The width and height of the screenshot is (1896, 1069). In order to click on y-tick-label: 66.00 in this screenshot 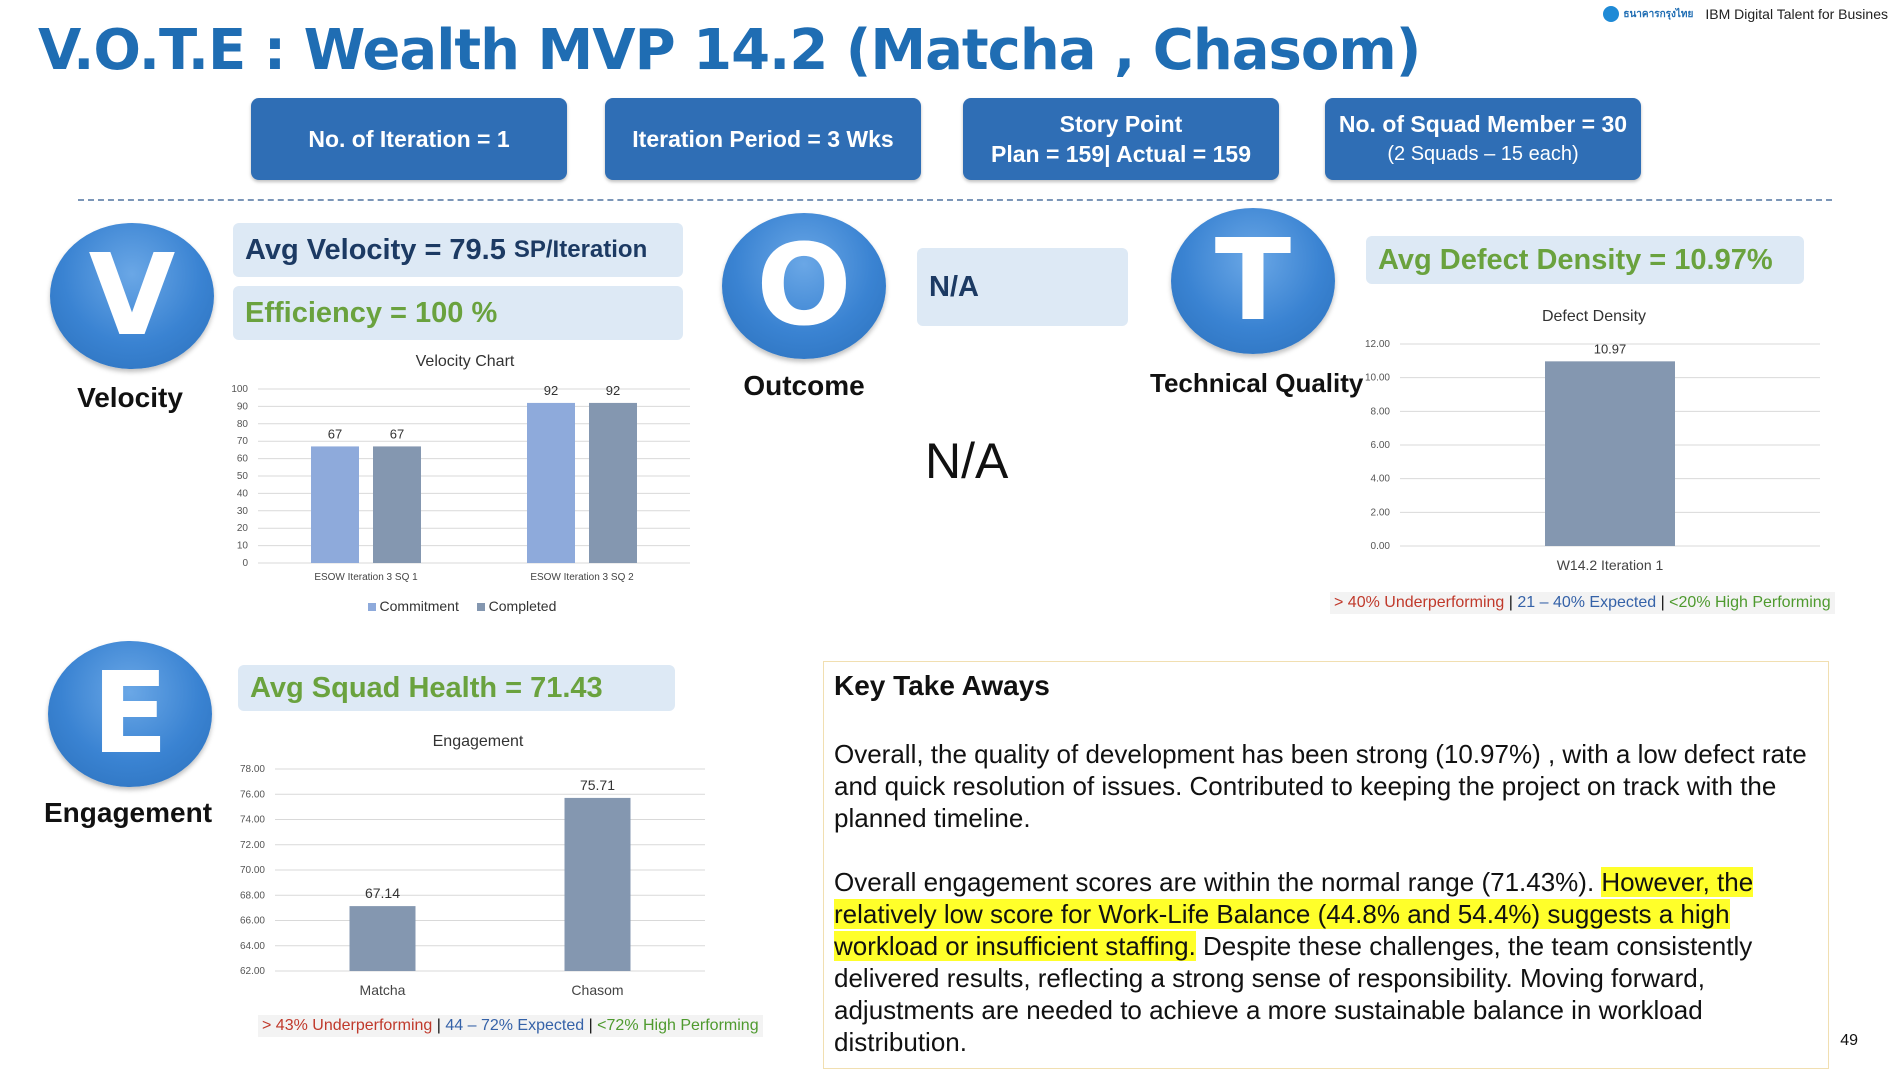, I will do `click(252, 921)`.